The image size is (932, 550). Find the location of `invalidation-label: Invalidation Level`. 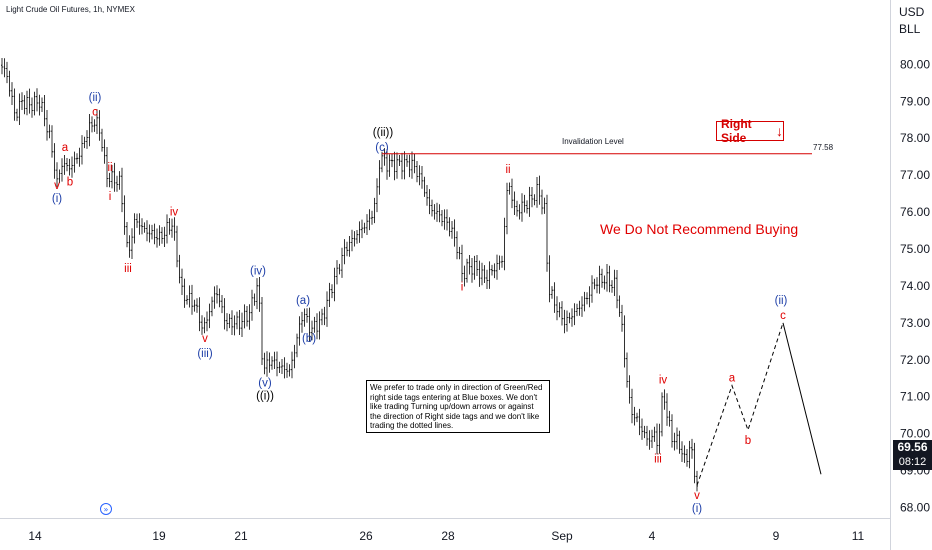

invalidation-label: Invalidation Level is located at coordinates (593, 141).